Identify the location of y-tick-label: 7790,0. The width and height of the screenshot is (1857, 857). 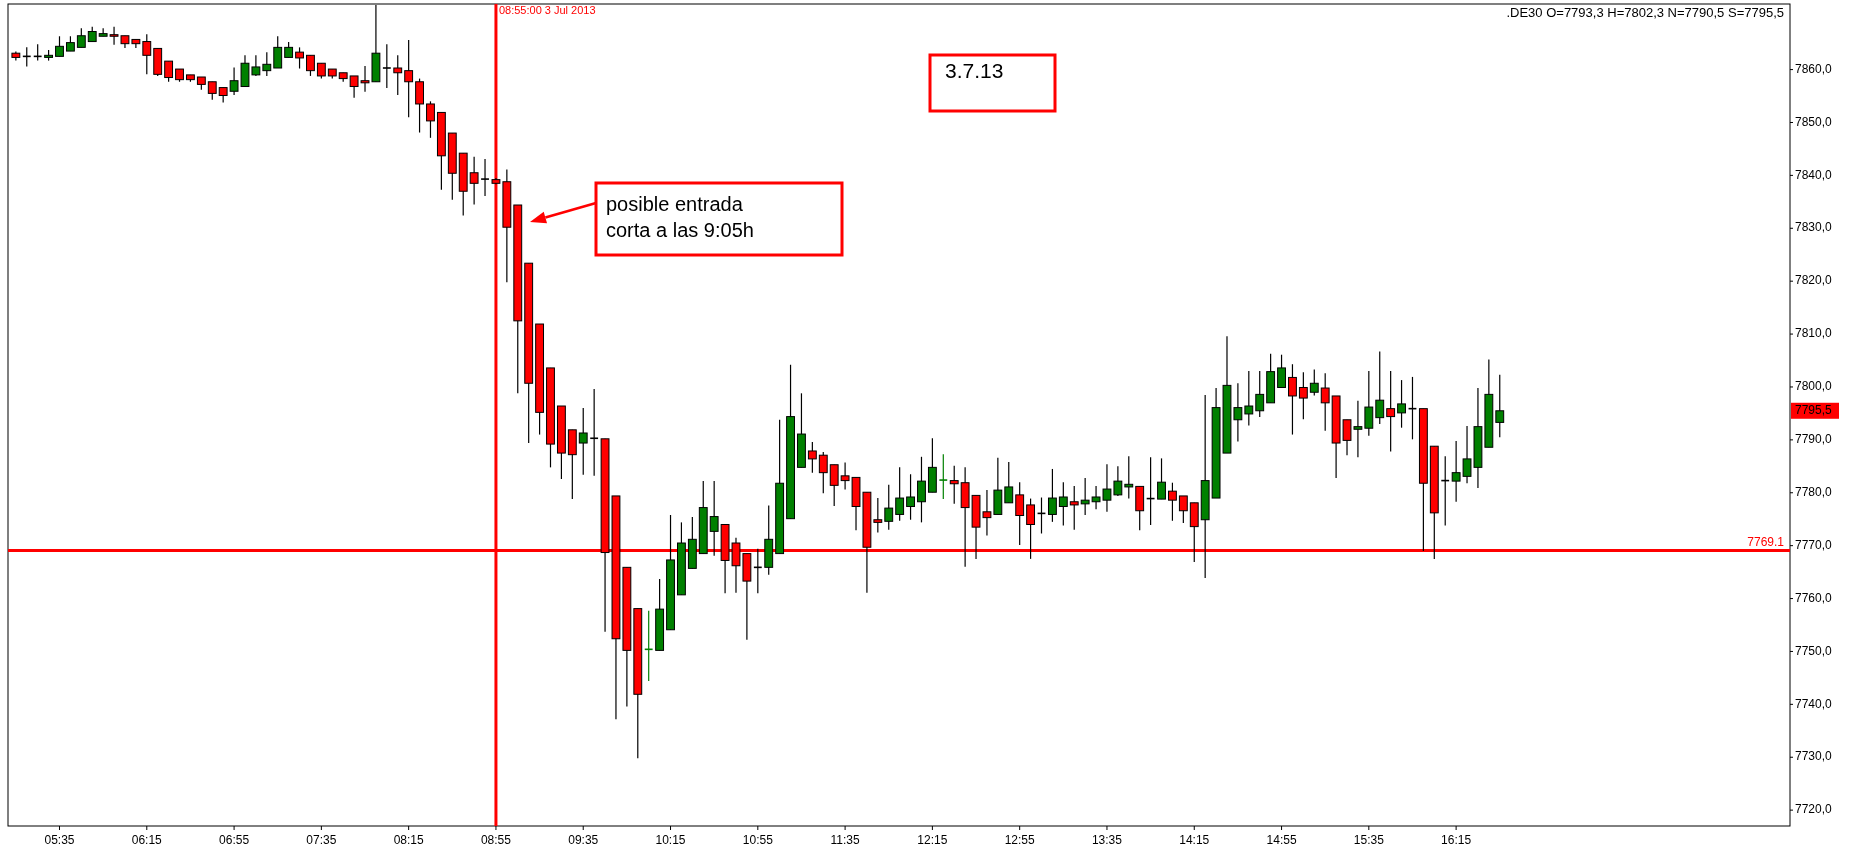
(1814, 439).